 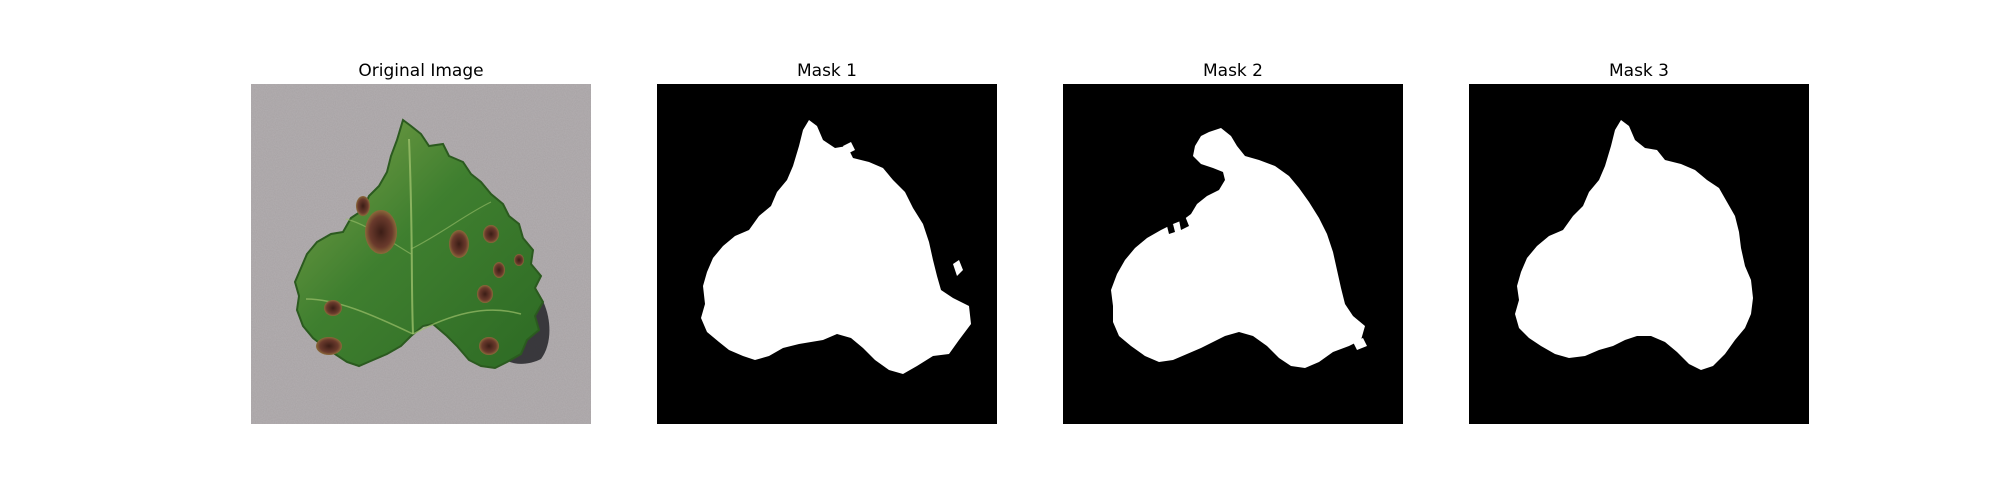 I want to click on leaf-shape, so click(x=419, y=244).